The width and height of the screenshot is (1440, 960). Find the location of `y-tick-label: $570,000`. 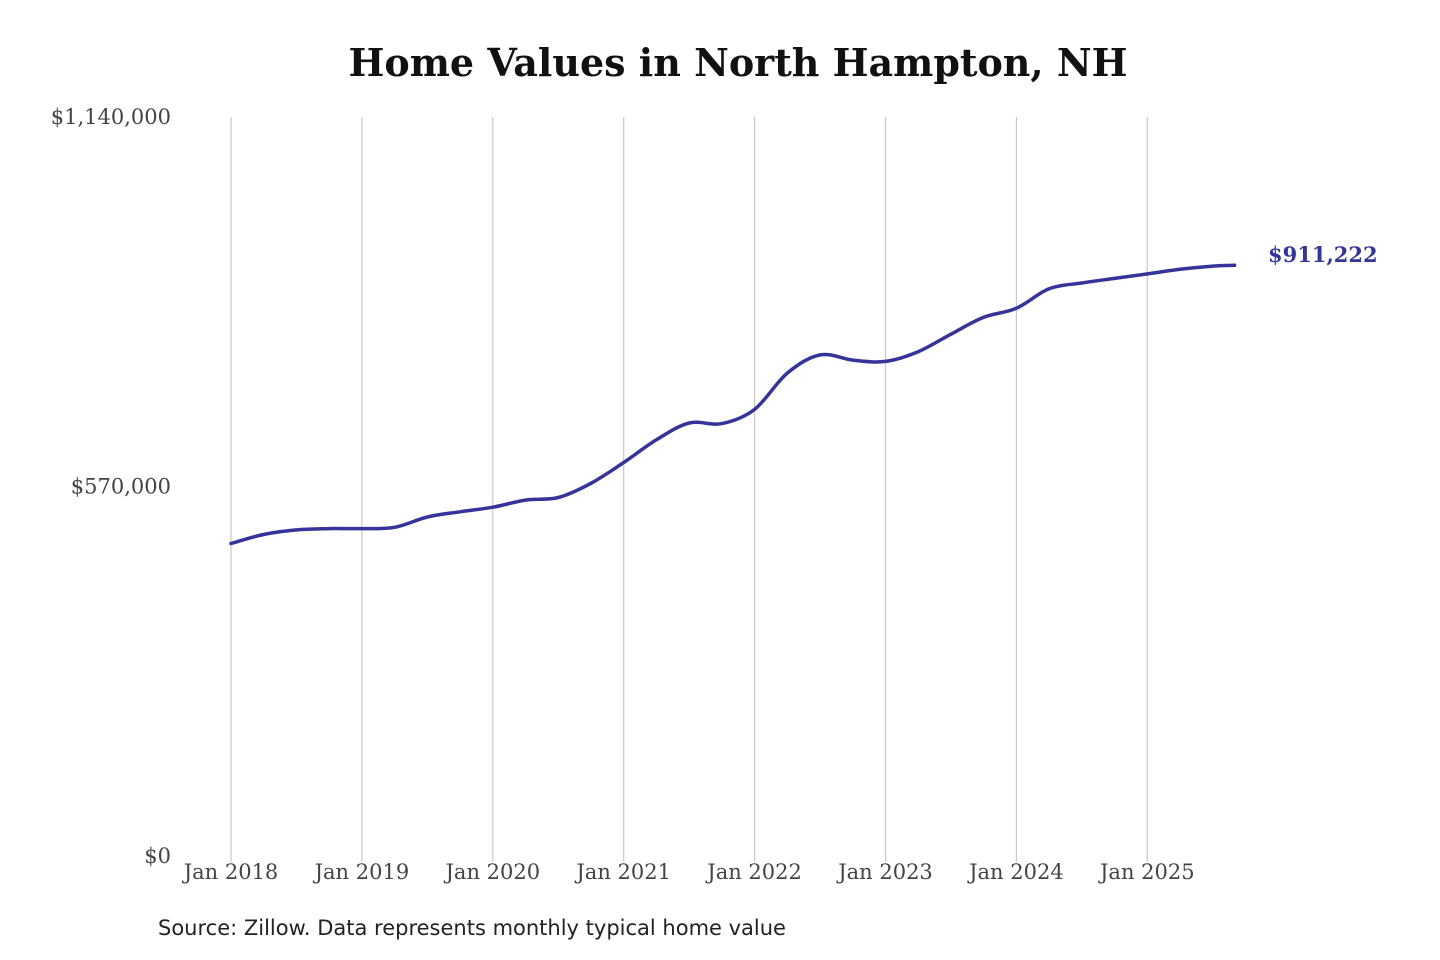

y-tick-label: $570,000 is located at coordinates (121, 487).